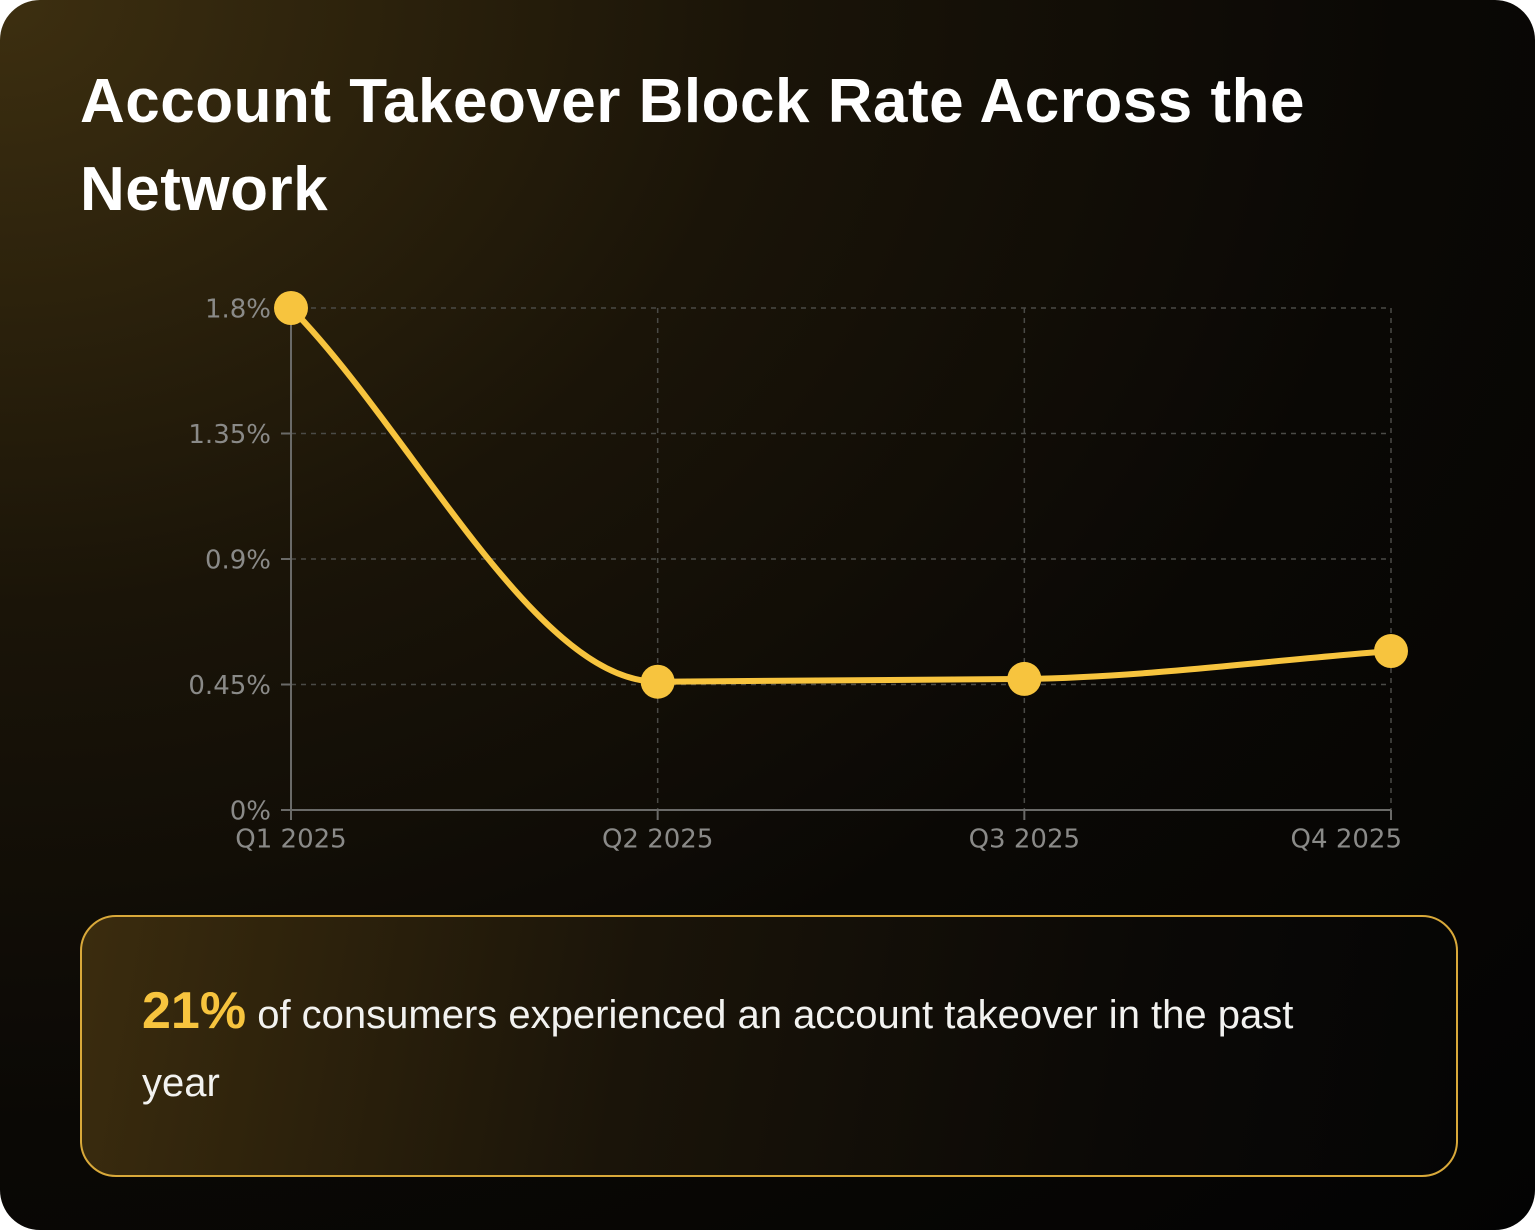 This screenshot has width=1535, height=1230. What do you see at coordinates (229, 686) in the screenshot?
I see `y-tick-label: 0.45%` at bounding box center [229, 686].